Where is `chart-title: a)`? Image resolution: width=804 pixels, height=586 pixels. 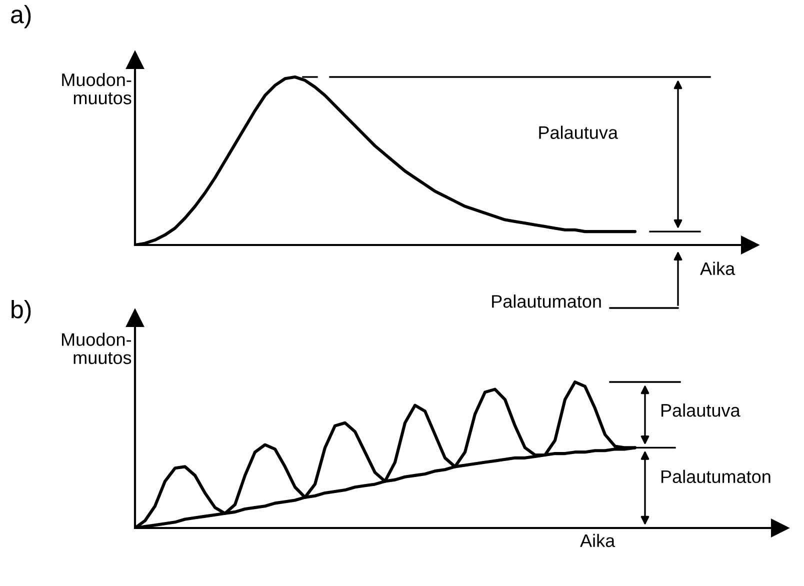
chart-title: a) is located at coordinates (21, 16).